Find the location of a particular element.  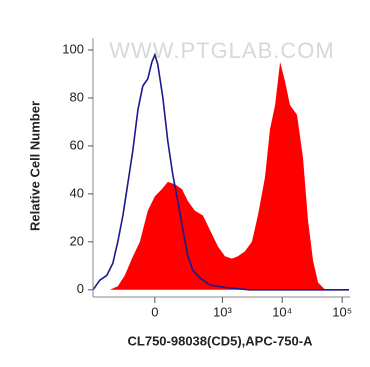

y-axis-title: Relative Cell Number is located at coordinates (34, 166).